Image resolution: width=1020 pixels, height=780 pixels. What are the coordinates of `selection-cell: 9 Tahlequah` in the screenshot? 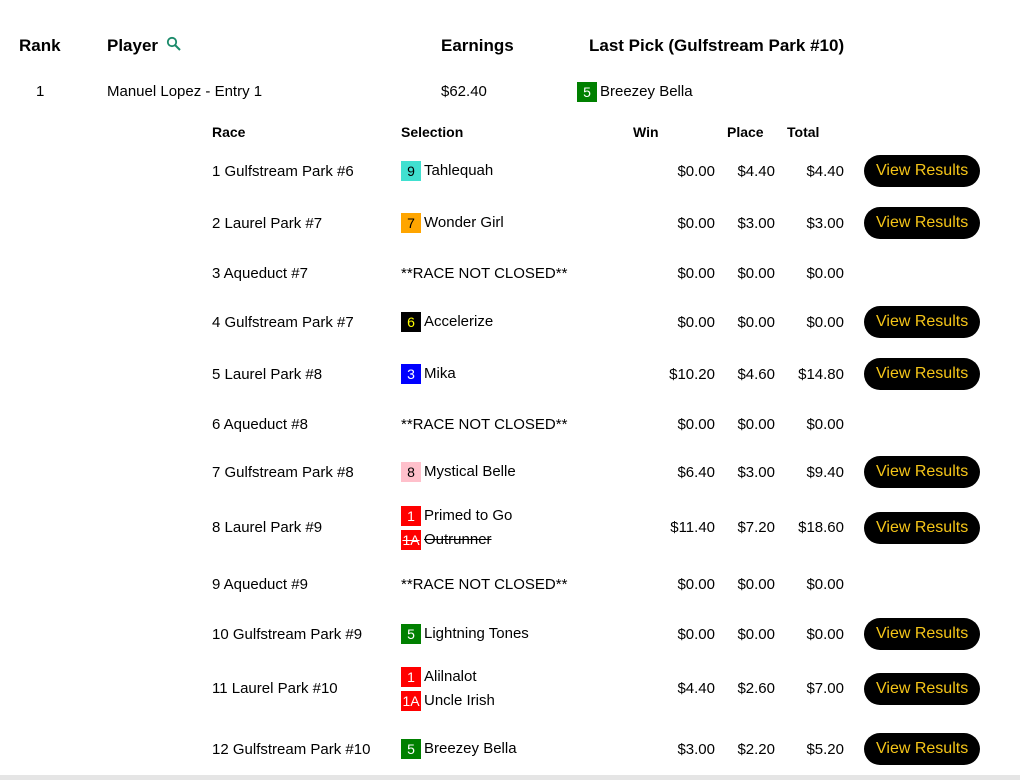 It's located at (511, 171).